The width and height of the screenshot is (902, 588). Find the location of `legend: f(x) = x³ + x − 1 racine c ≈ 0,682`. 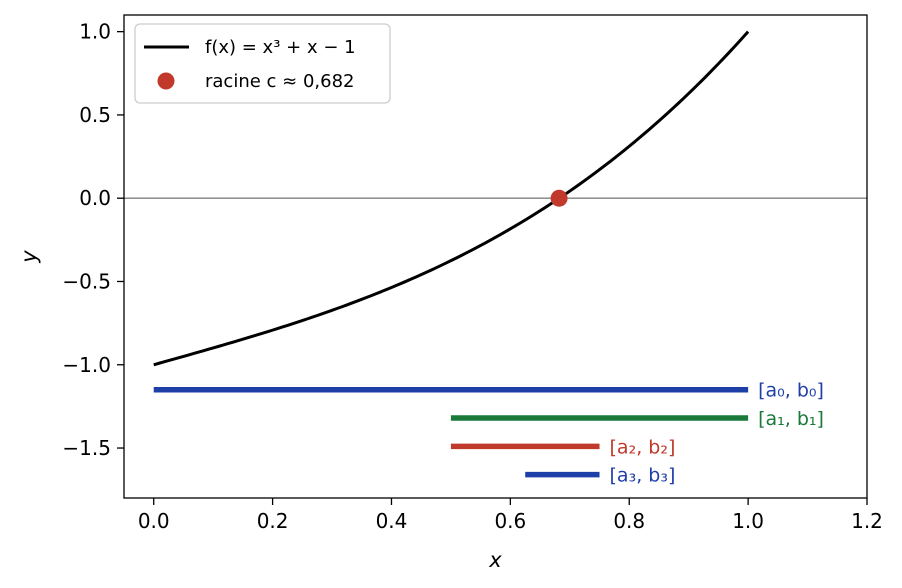

legend: f(x) = x³ + x − 1 racine c ≈ 0,682 is located at coordinates (262, 63).